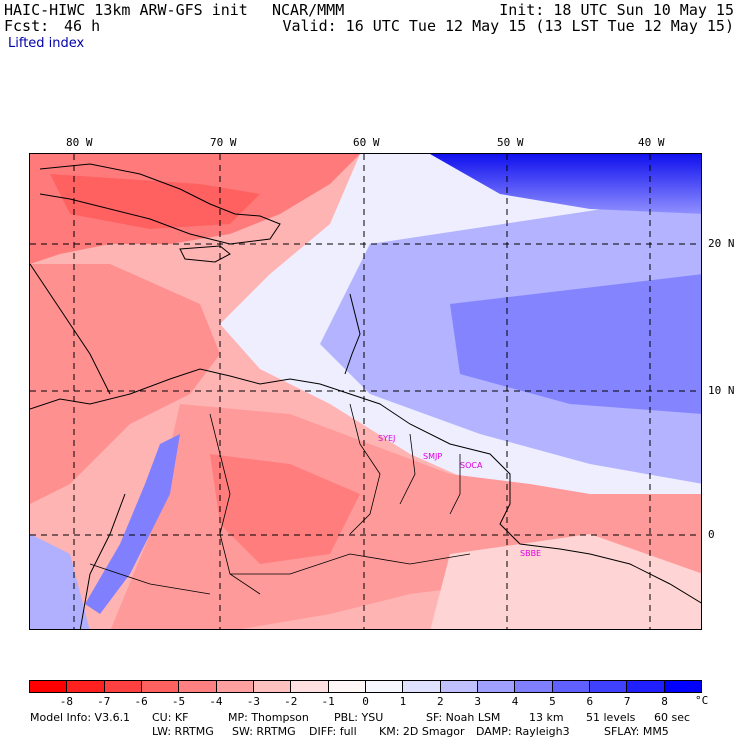 Image resolution: width=740 pixels, height=740 pixels. Describe the element at coordinates (328, 701) in the screenshot. I see `color-scale-tick-label: -1` at that location.